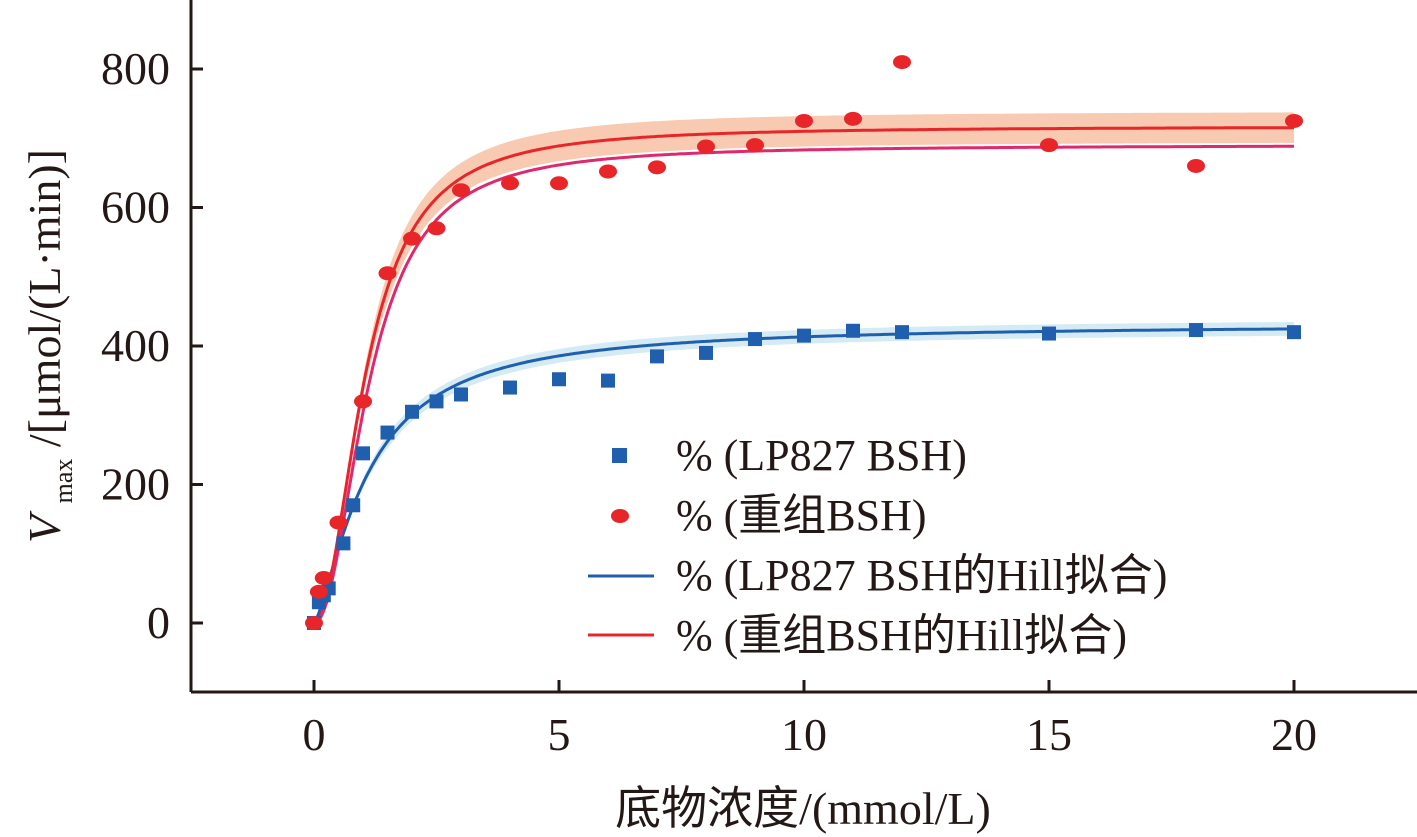  Describe the element at coordinates (135, 207) in the screenshot. I see `y-tick-label: 600` at that location.